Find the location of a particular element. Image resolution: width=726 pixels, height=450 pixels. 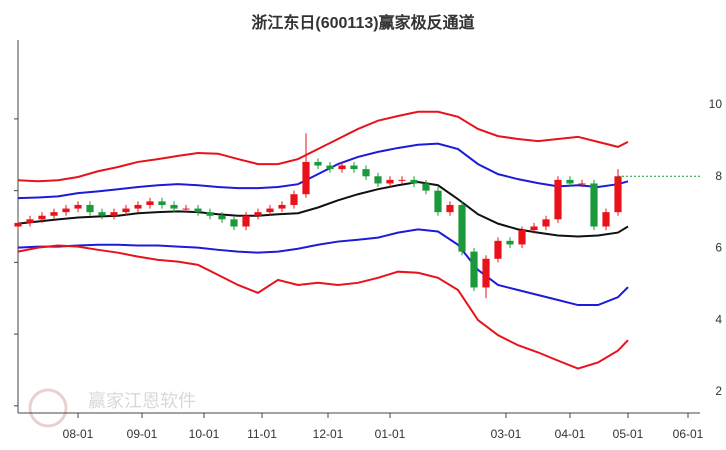

x-tick-label: 12-01 is located at coordinates (328, 434).